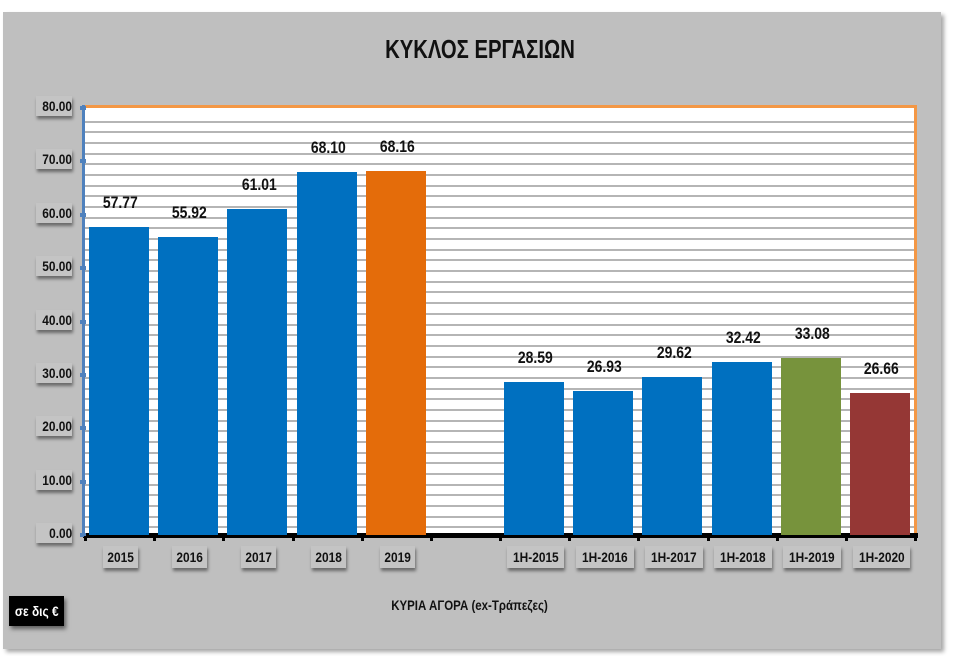  What do you see at coordinates (535, 557) in the screenshot?
I see `x-tick-label: 1H-2015` at bounding box center [535, 557].